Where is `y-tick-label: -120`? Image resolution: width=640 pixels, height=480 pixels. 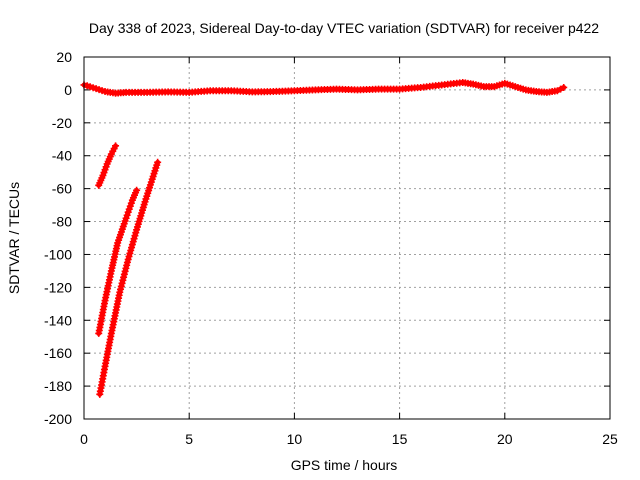
y-tick-label: -120 is located at coordinates (58, 287).